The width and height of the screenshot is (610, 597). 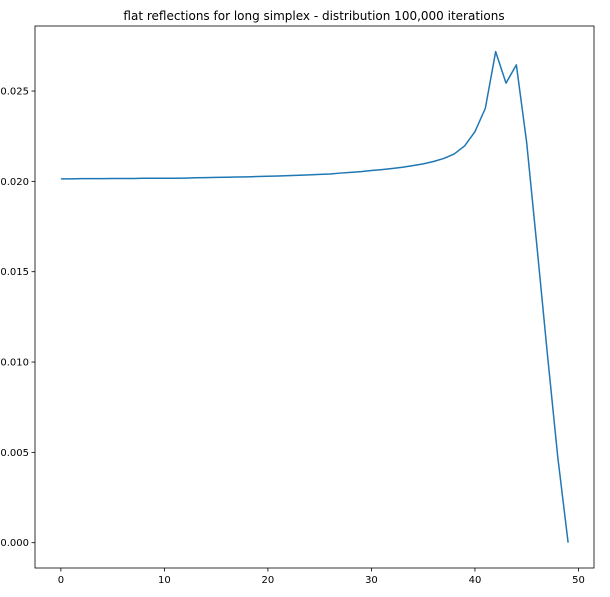 What do you see at coordinates (17, 318) in the screenshot?
I see `y-axis: 0.000 0.005 0.010 0.015 0.020 0.025` at bounding box center [17, 318].